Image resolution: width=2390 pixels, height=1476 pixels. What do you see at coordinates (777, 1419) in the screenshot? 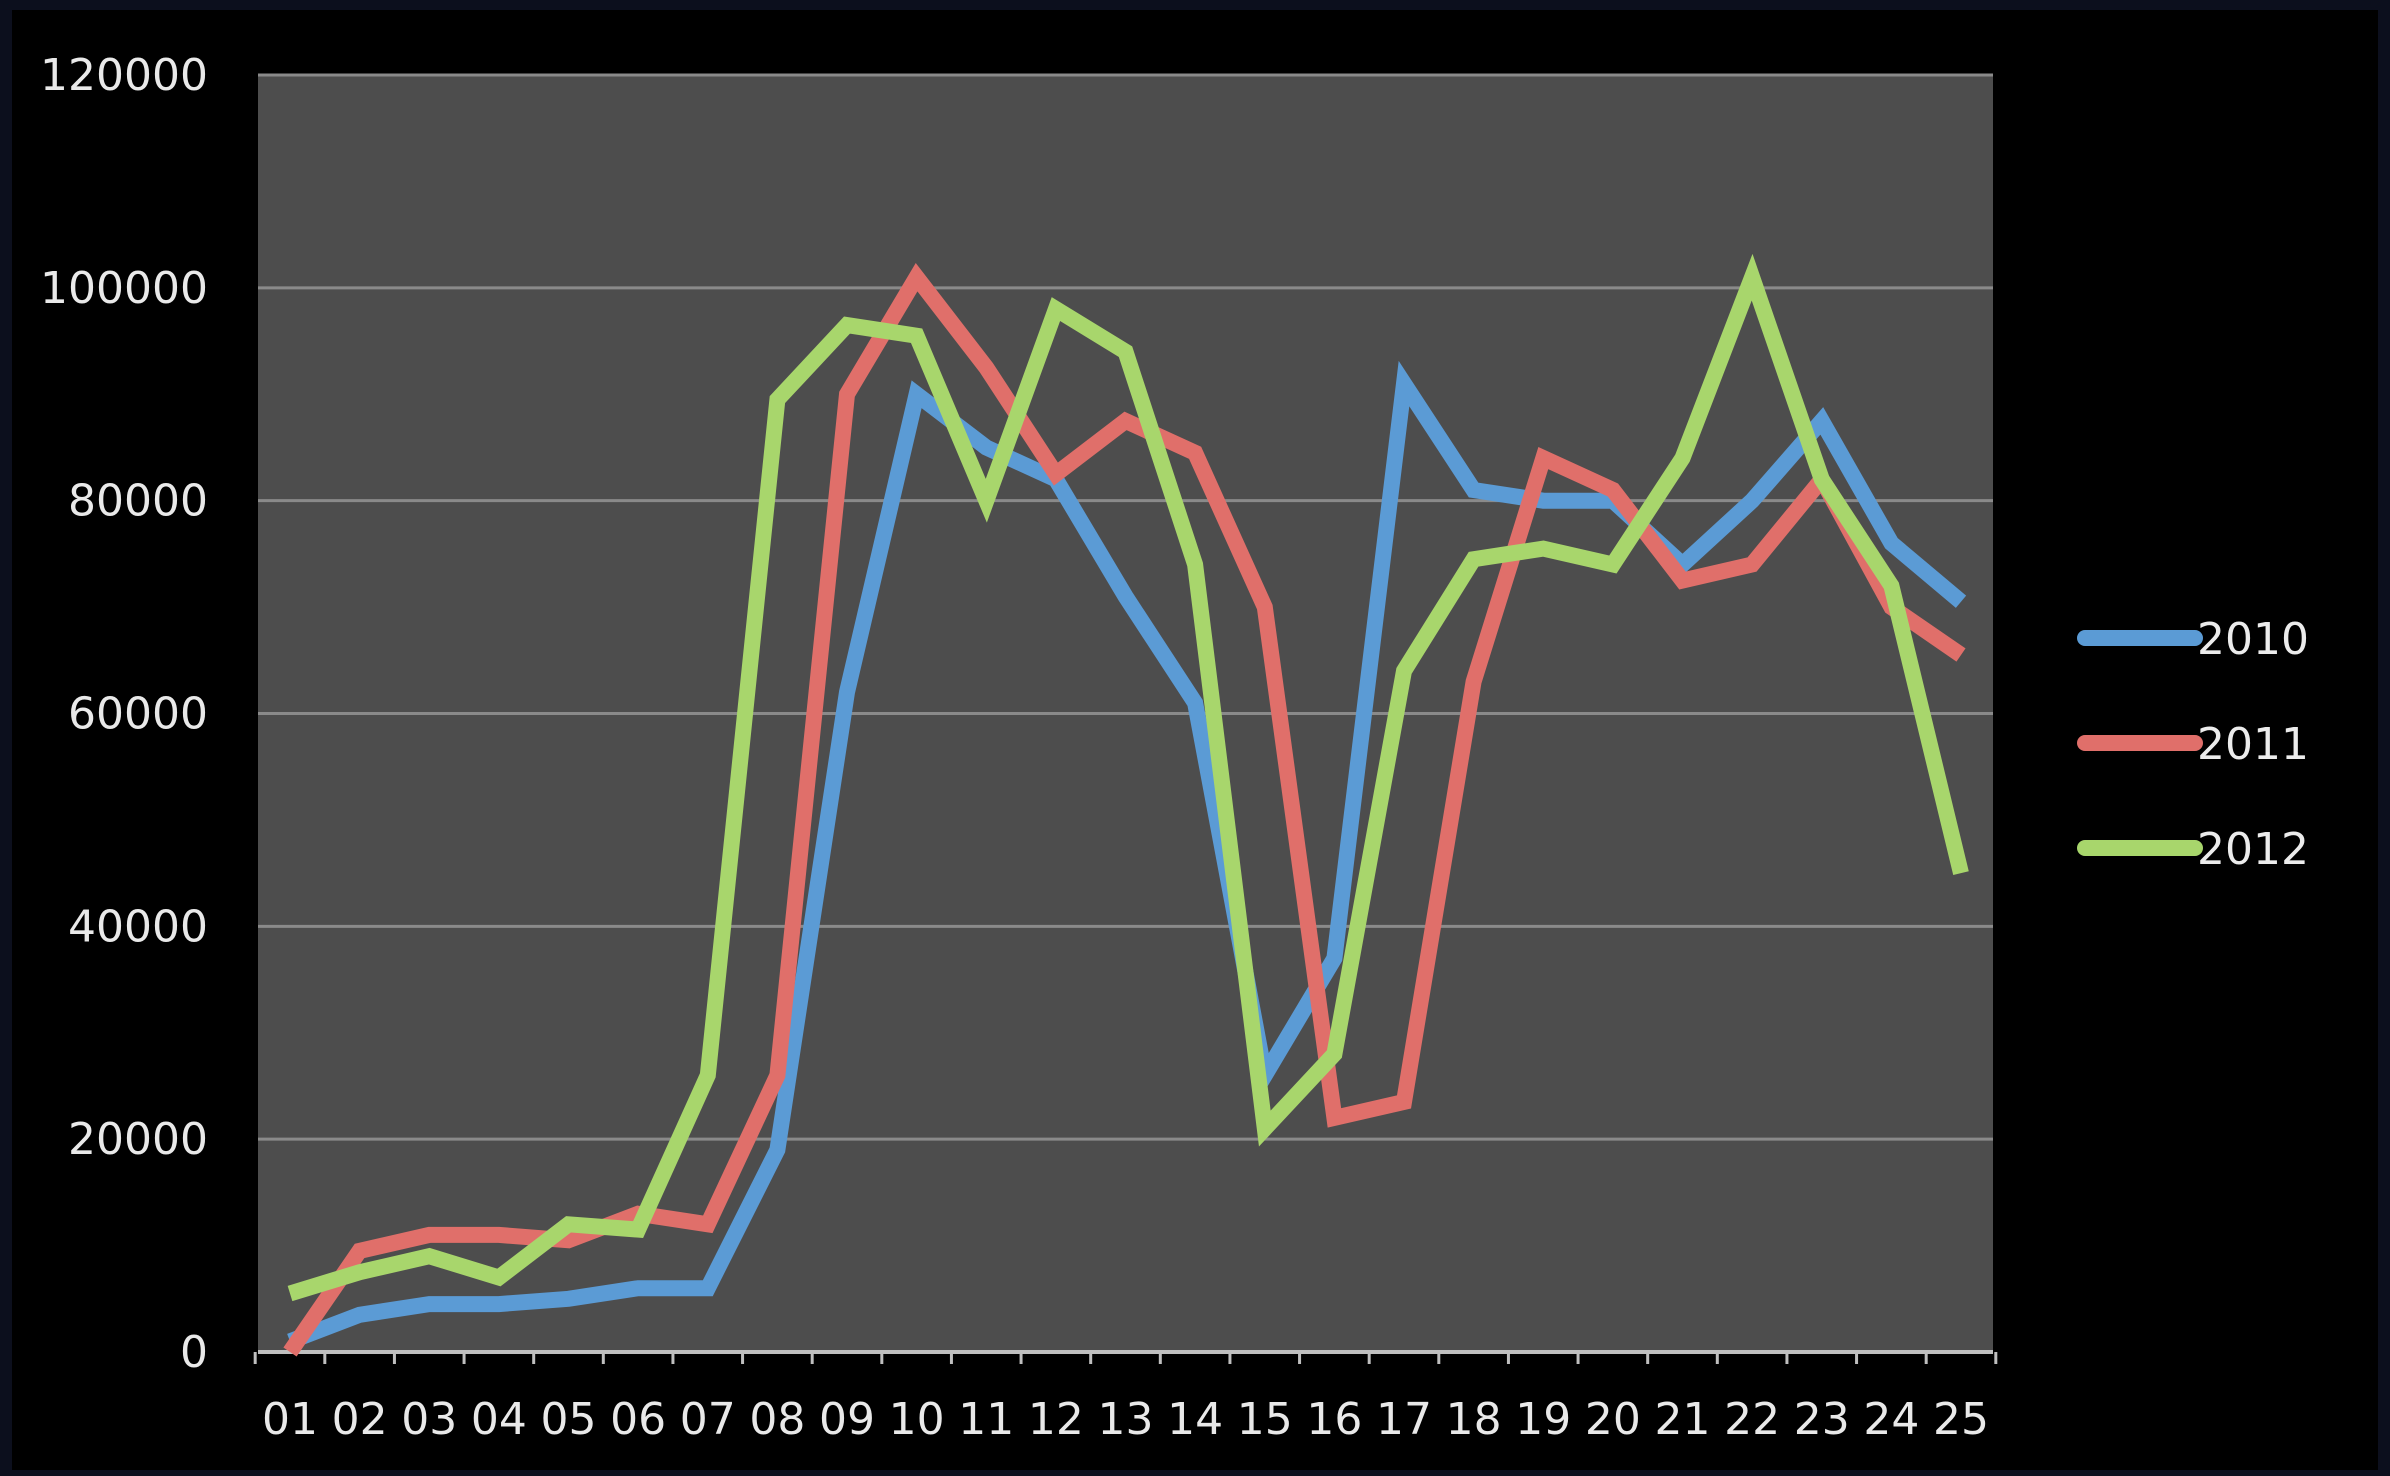
I see `x-tick-label: 08` at bounding box center [777, 1419].